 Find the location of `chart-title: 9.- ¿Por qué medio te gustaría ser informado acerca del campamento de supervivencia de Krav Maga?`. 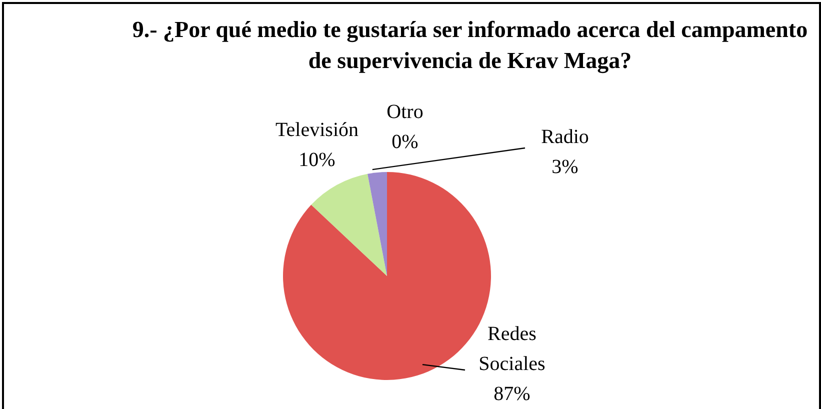

chart-title: 9.- ¿Por qué medio te gustaría ser informado acerca del campamento de supervivencia de Krav Maga? is located at coordinates (470, 46).